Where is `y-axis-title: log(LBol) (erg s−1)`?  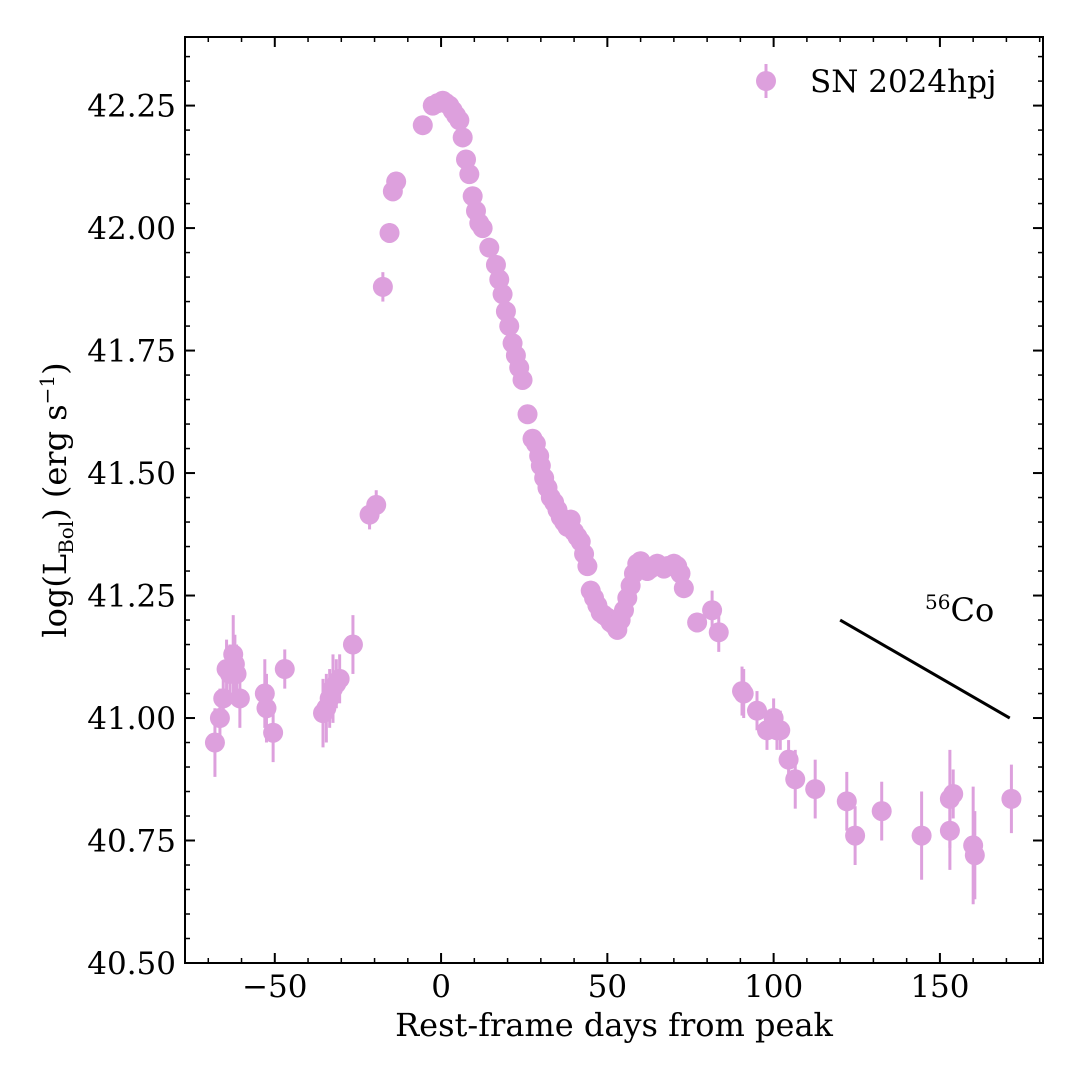 y-axis-title: log(LBol) (erg s−1) is located at coordinates (56, 499).